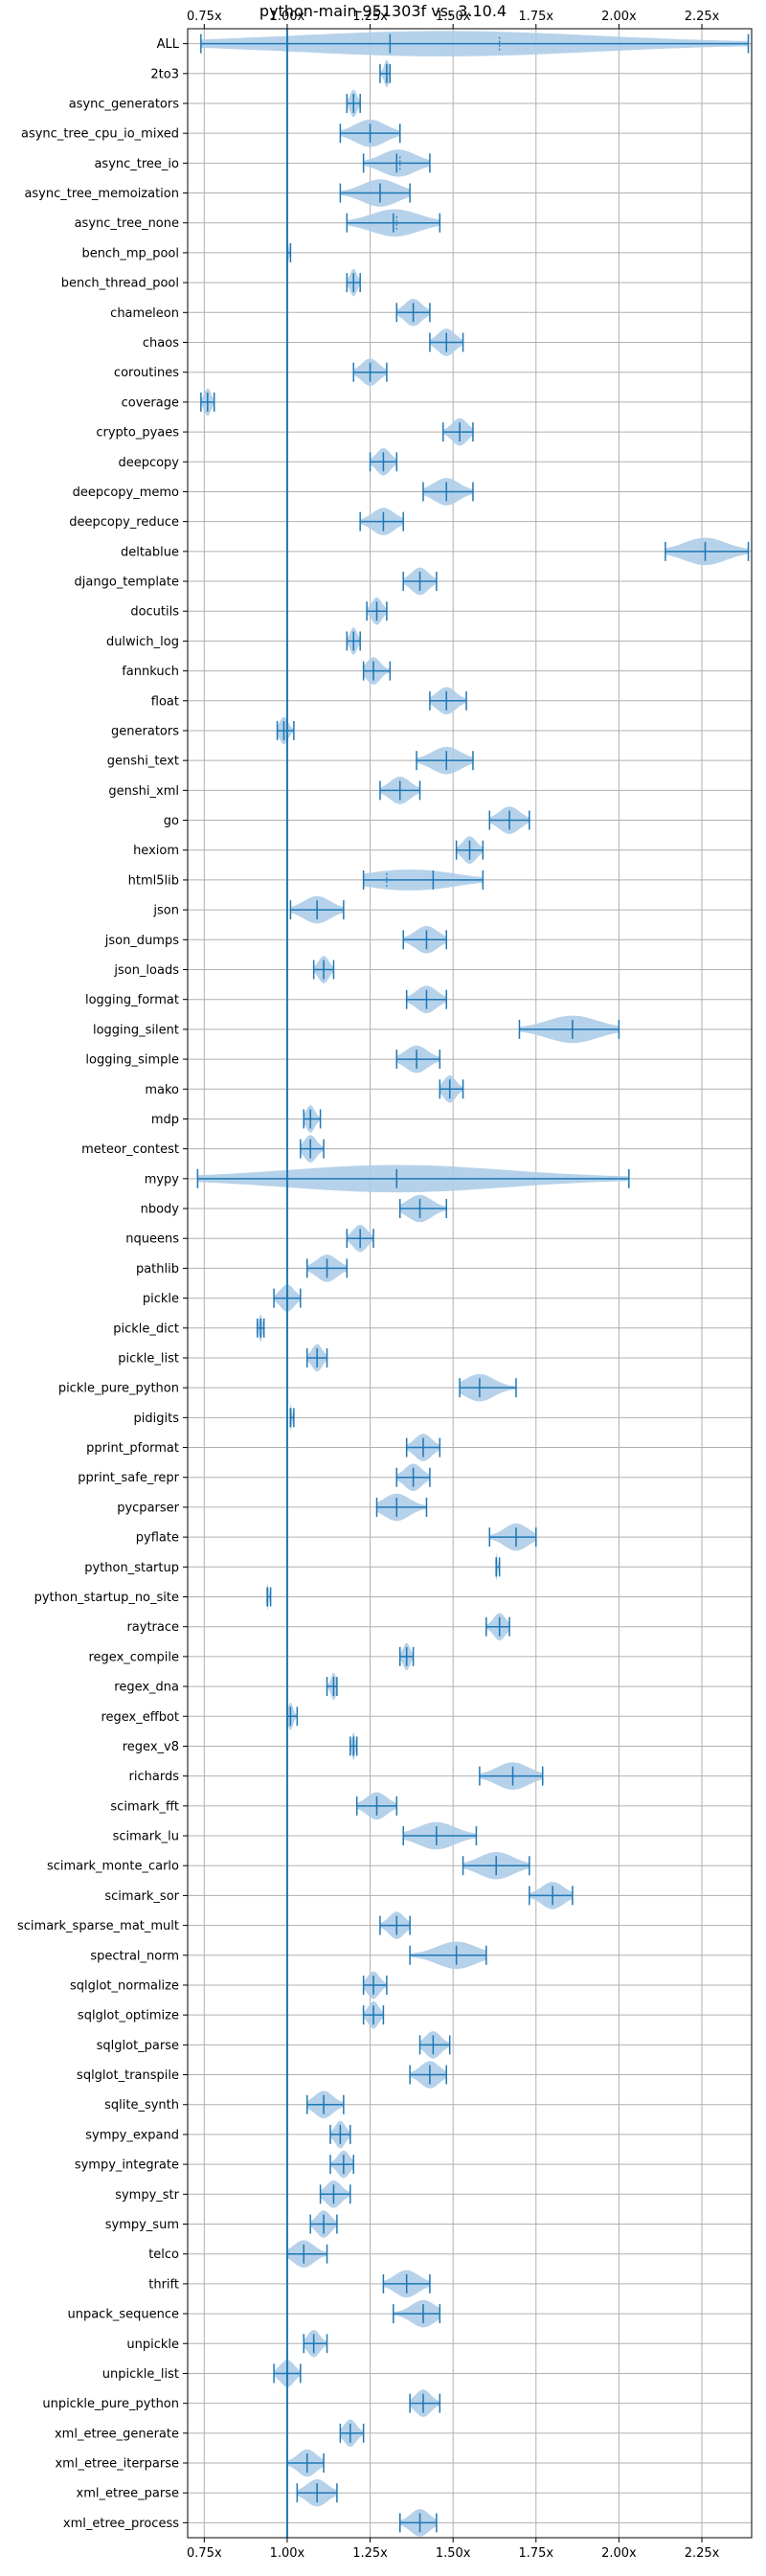 The height and width of the screenshot is (2576, 766). Describe the element at coordinates (156, 851) in the screenshot. I see `y-tick-label: hexiom` at that location.